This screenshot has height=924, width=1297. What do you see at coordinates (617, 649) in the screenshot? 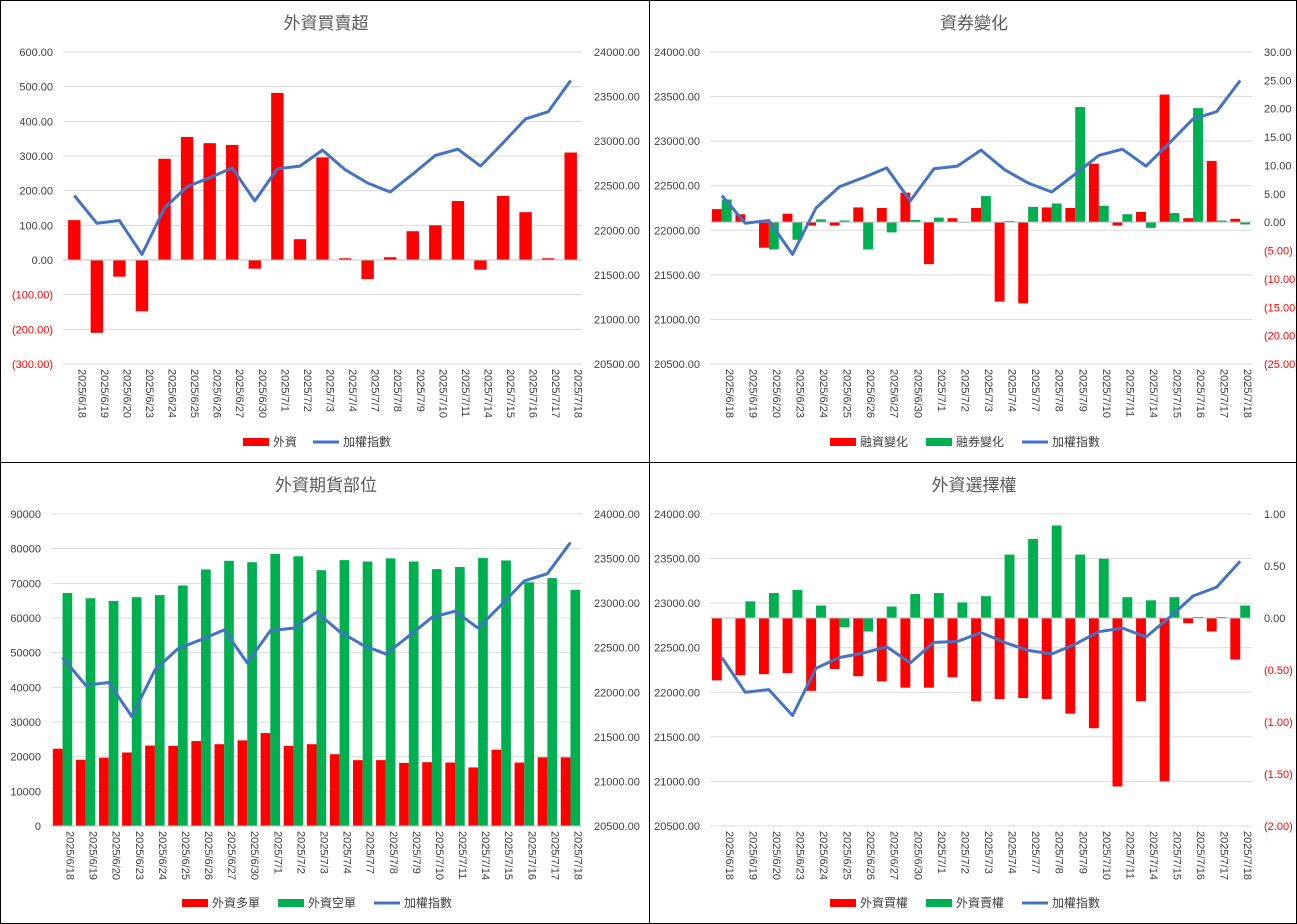
I see `y2-tick-label: 22500.00` at bounding box center [617, 649].